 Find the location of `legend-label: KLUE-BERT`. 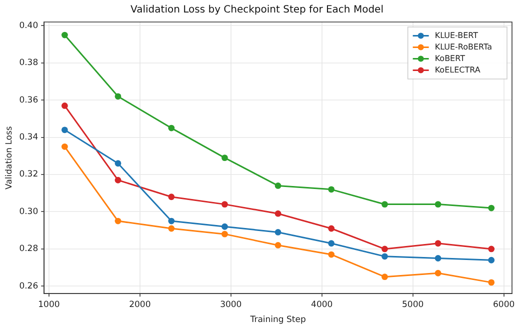

legend-label: KLUE-BERT is located at coordinates (456, 35).